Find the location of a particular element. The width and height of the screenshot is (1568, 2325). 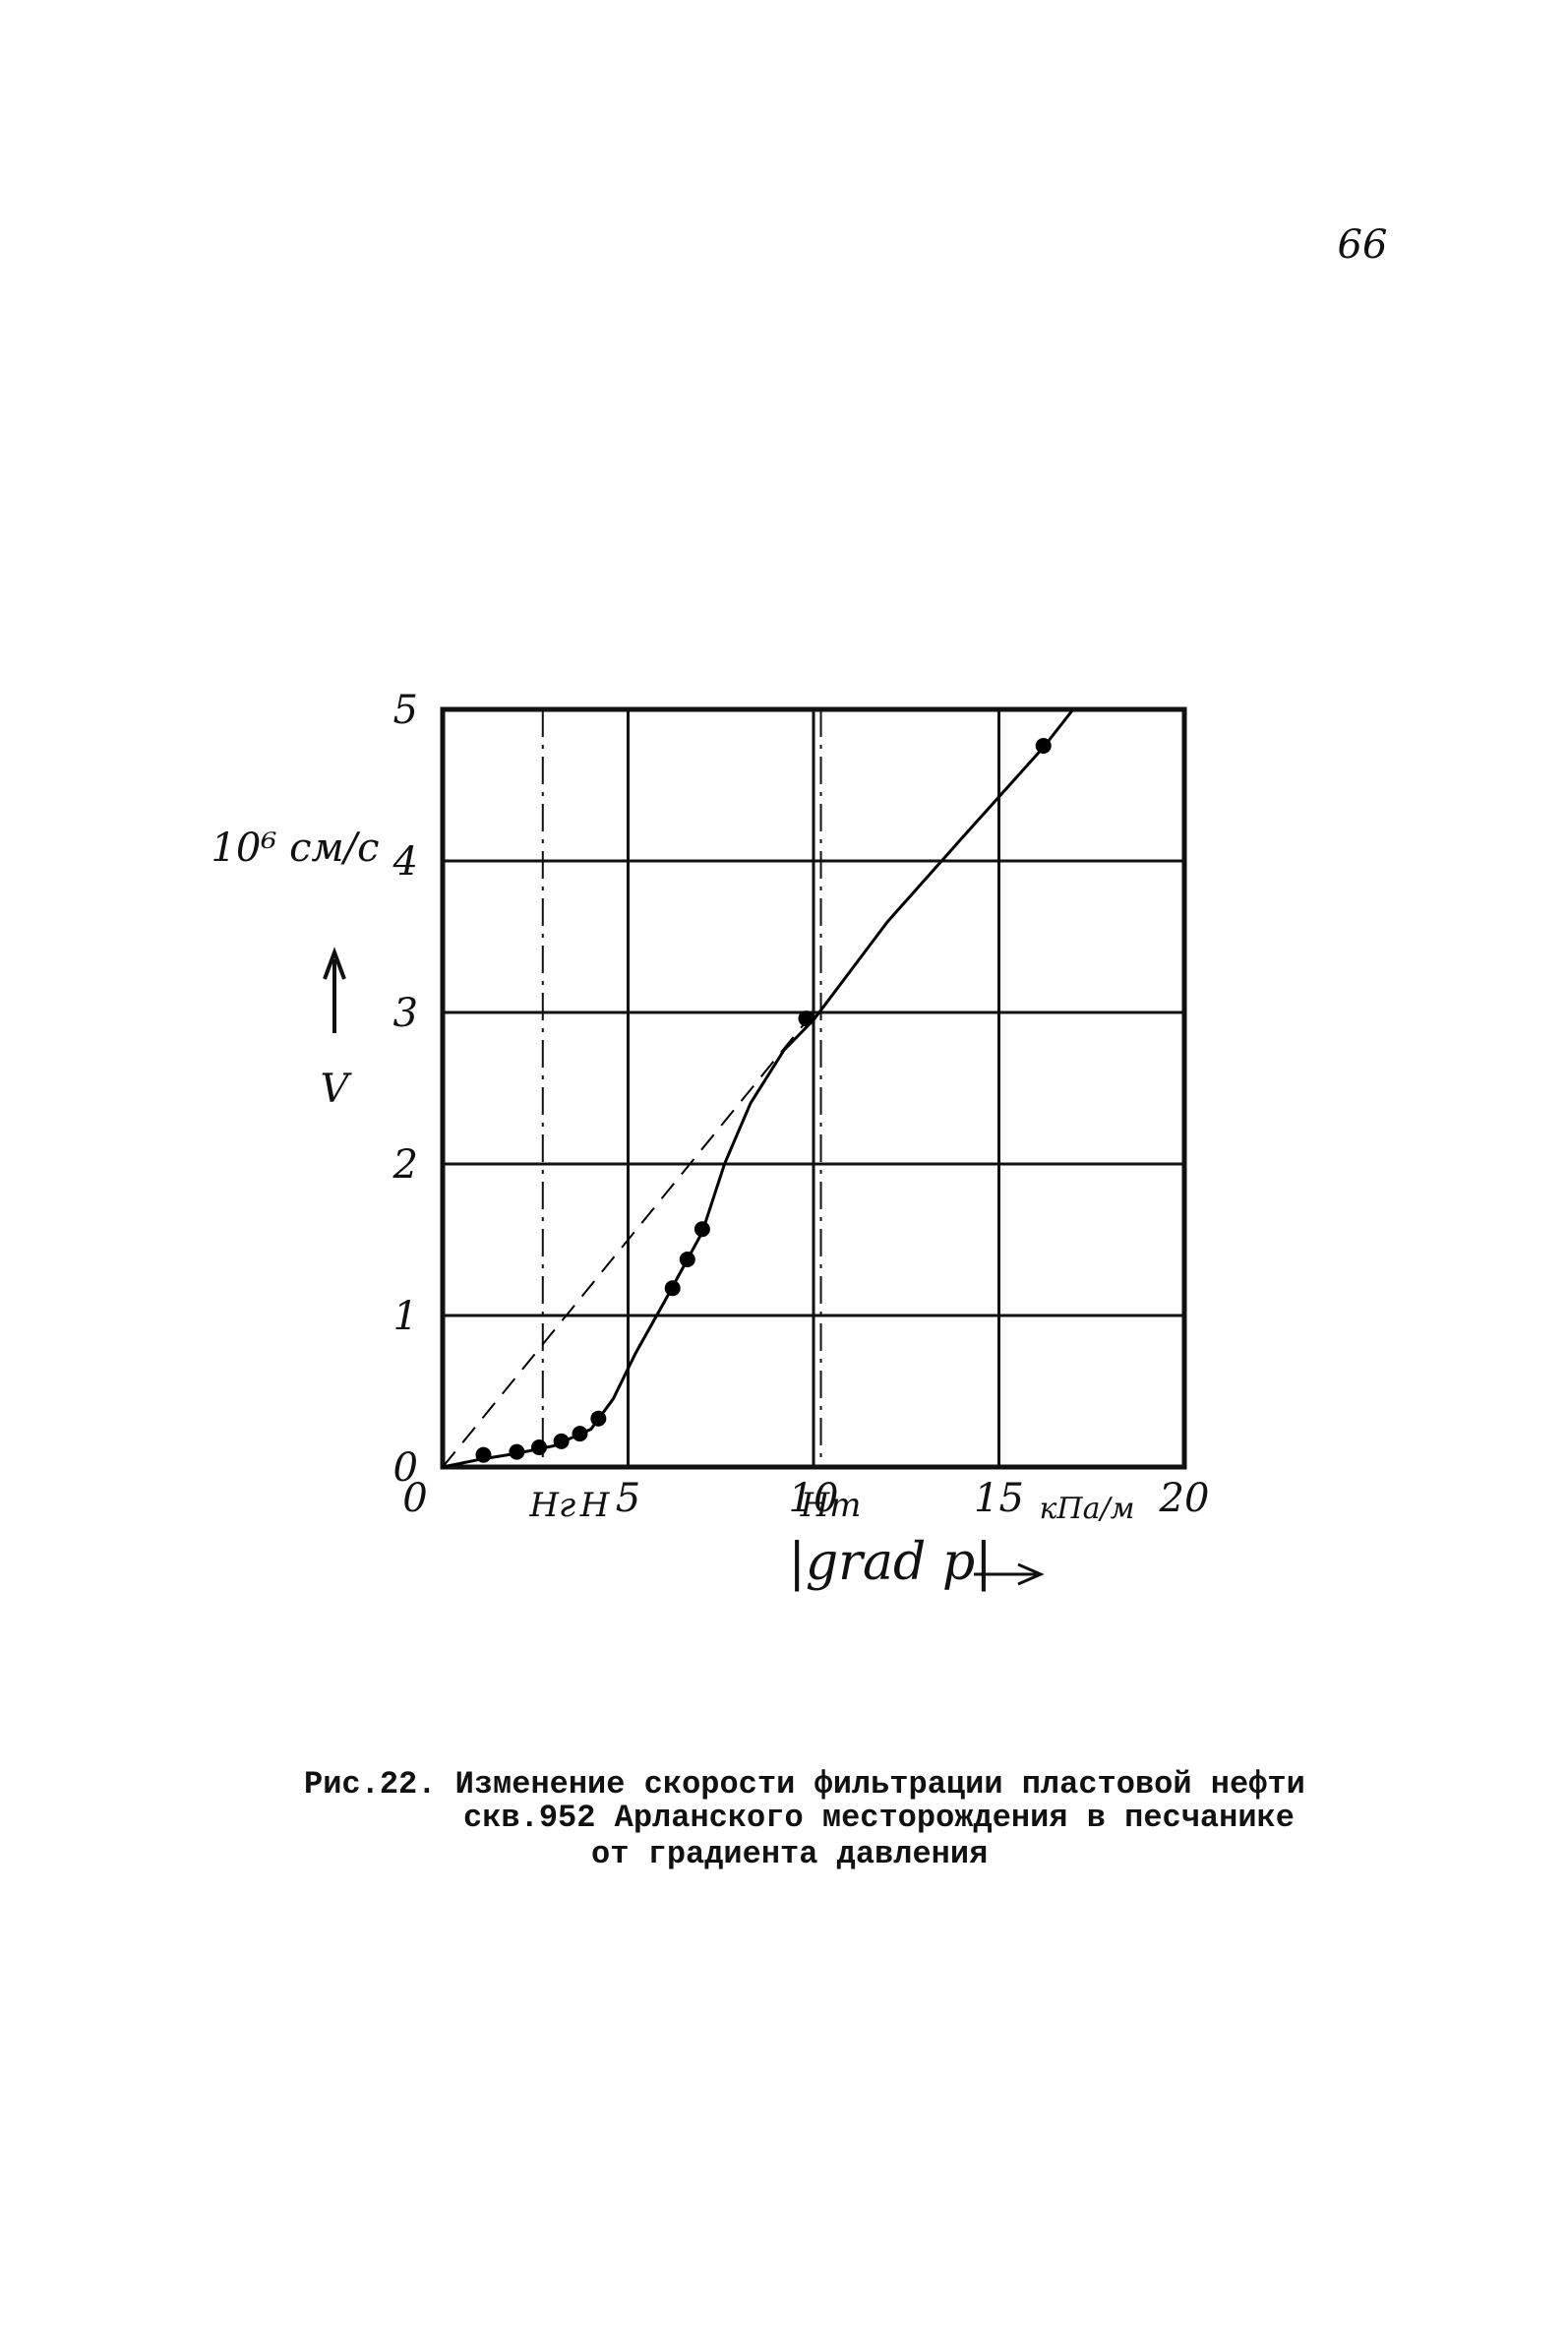

dashed-line is located at coordinates (628, 1239).